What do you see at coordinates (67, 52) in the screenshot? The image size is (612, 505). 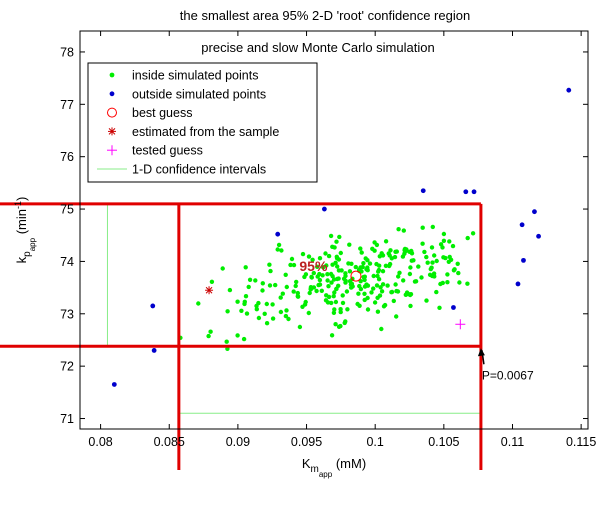 I see `y-tick-label: 78` at bounding box center [67, 52].